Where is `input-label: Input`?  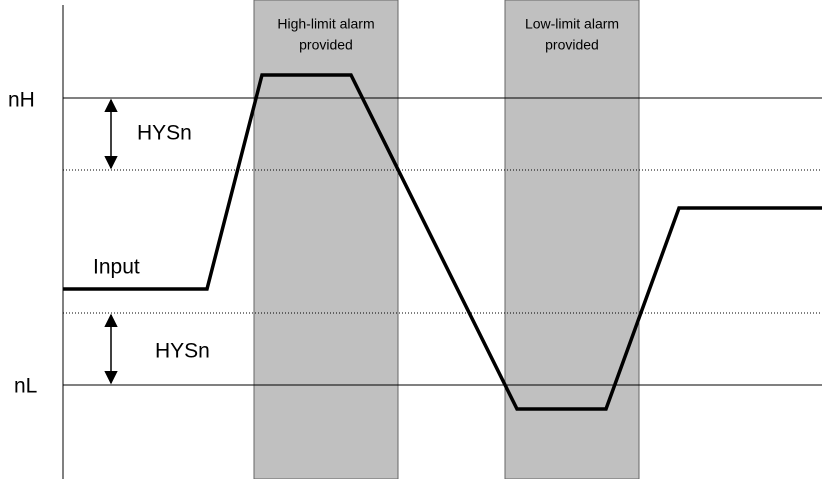
input-label: Input is located at coordinates (116, 267).